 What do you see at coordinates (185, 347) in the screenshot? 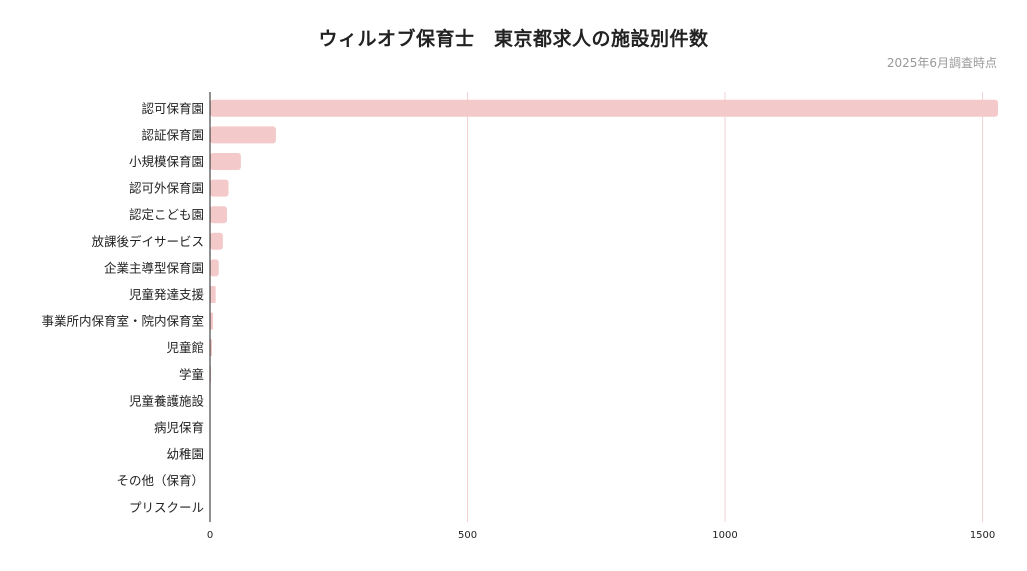
I see `category-label: 児童館` at bounding box center [185, 347].